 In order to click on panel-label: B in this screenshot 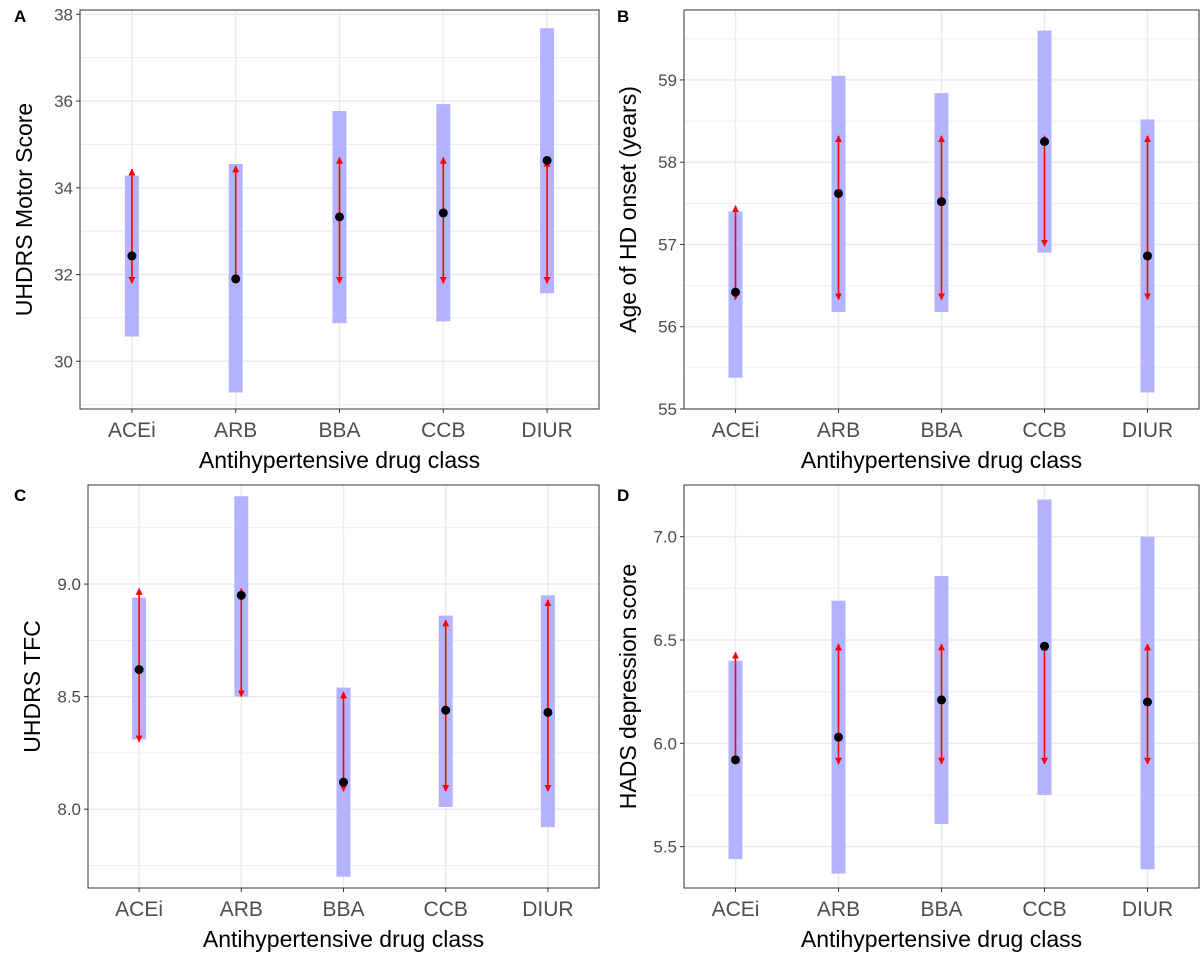, I will do `click(623, 16)`.